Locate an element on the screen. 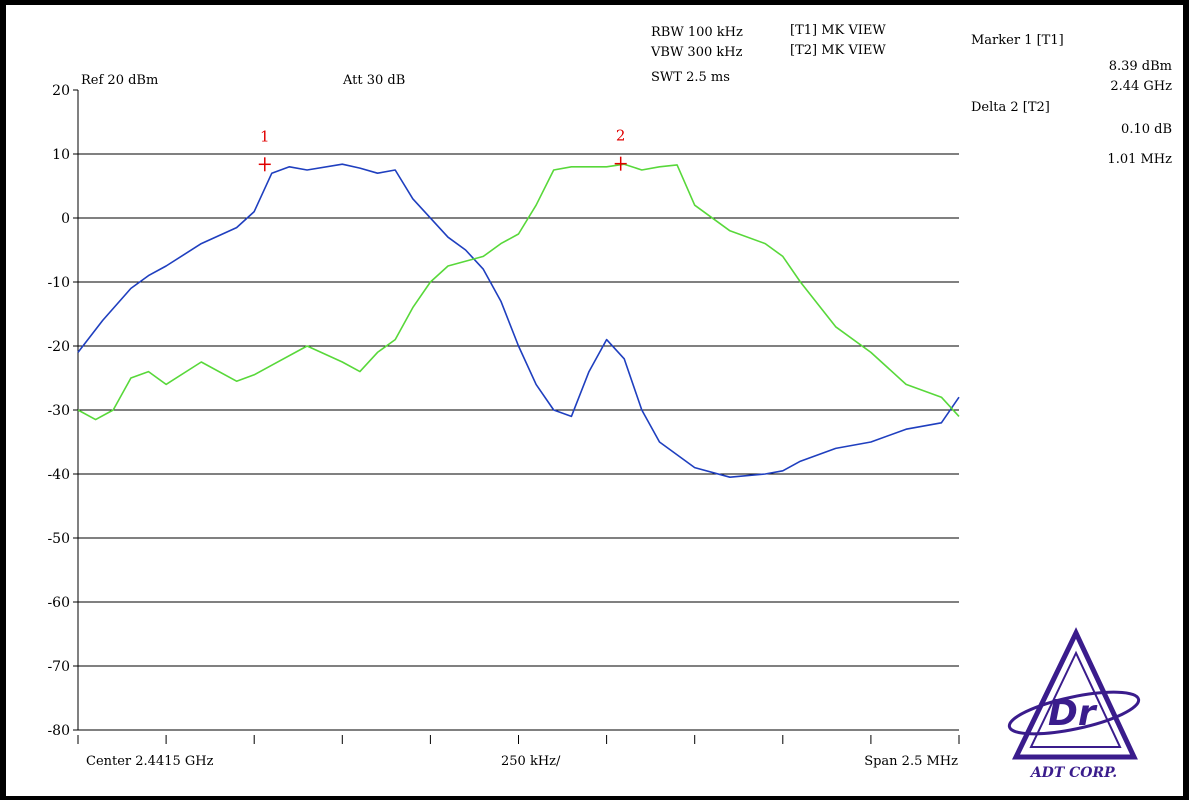 This screenshot has width=1189, height=800. span-per-div-label: 250 kHz/ is located at coordinates (531, 761).